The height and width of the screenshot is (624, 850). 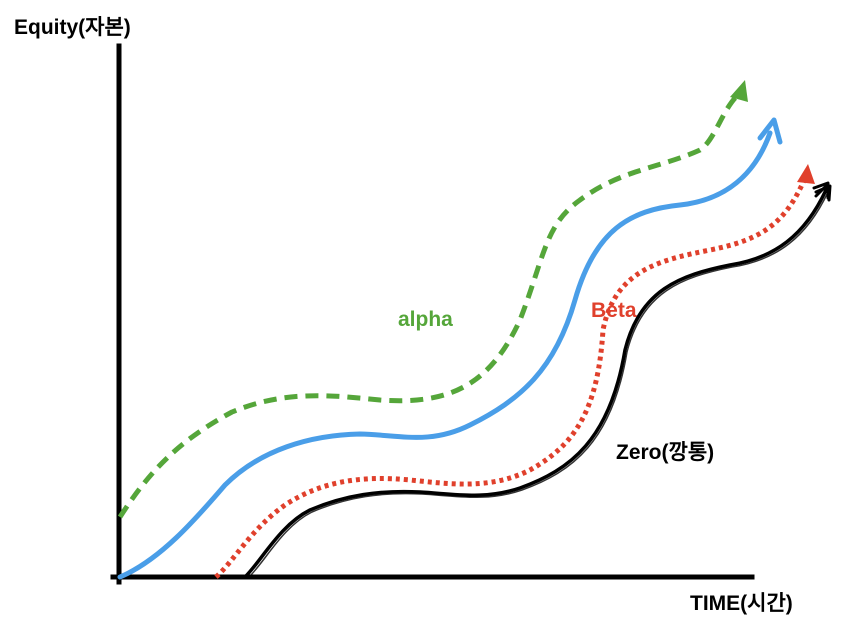 I want to click on beta-arrowhead, so click(x=806, y=174).